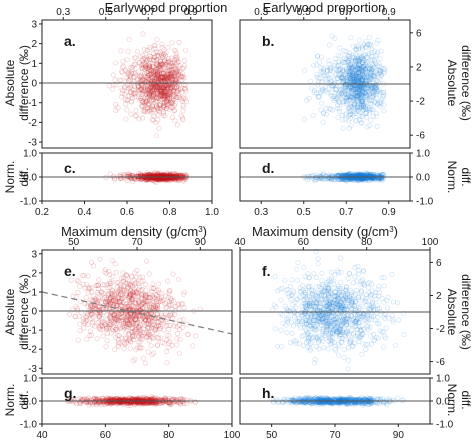 The image size is (474, 441). What do you see at coordinates (32, 143) in the screenshot?
I see `ytick-label: -3` at bounding box center [32, 143].